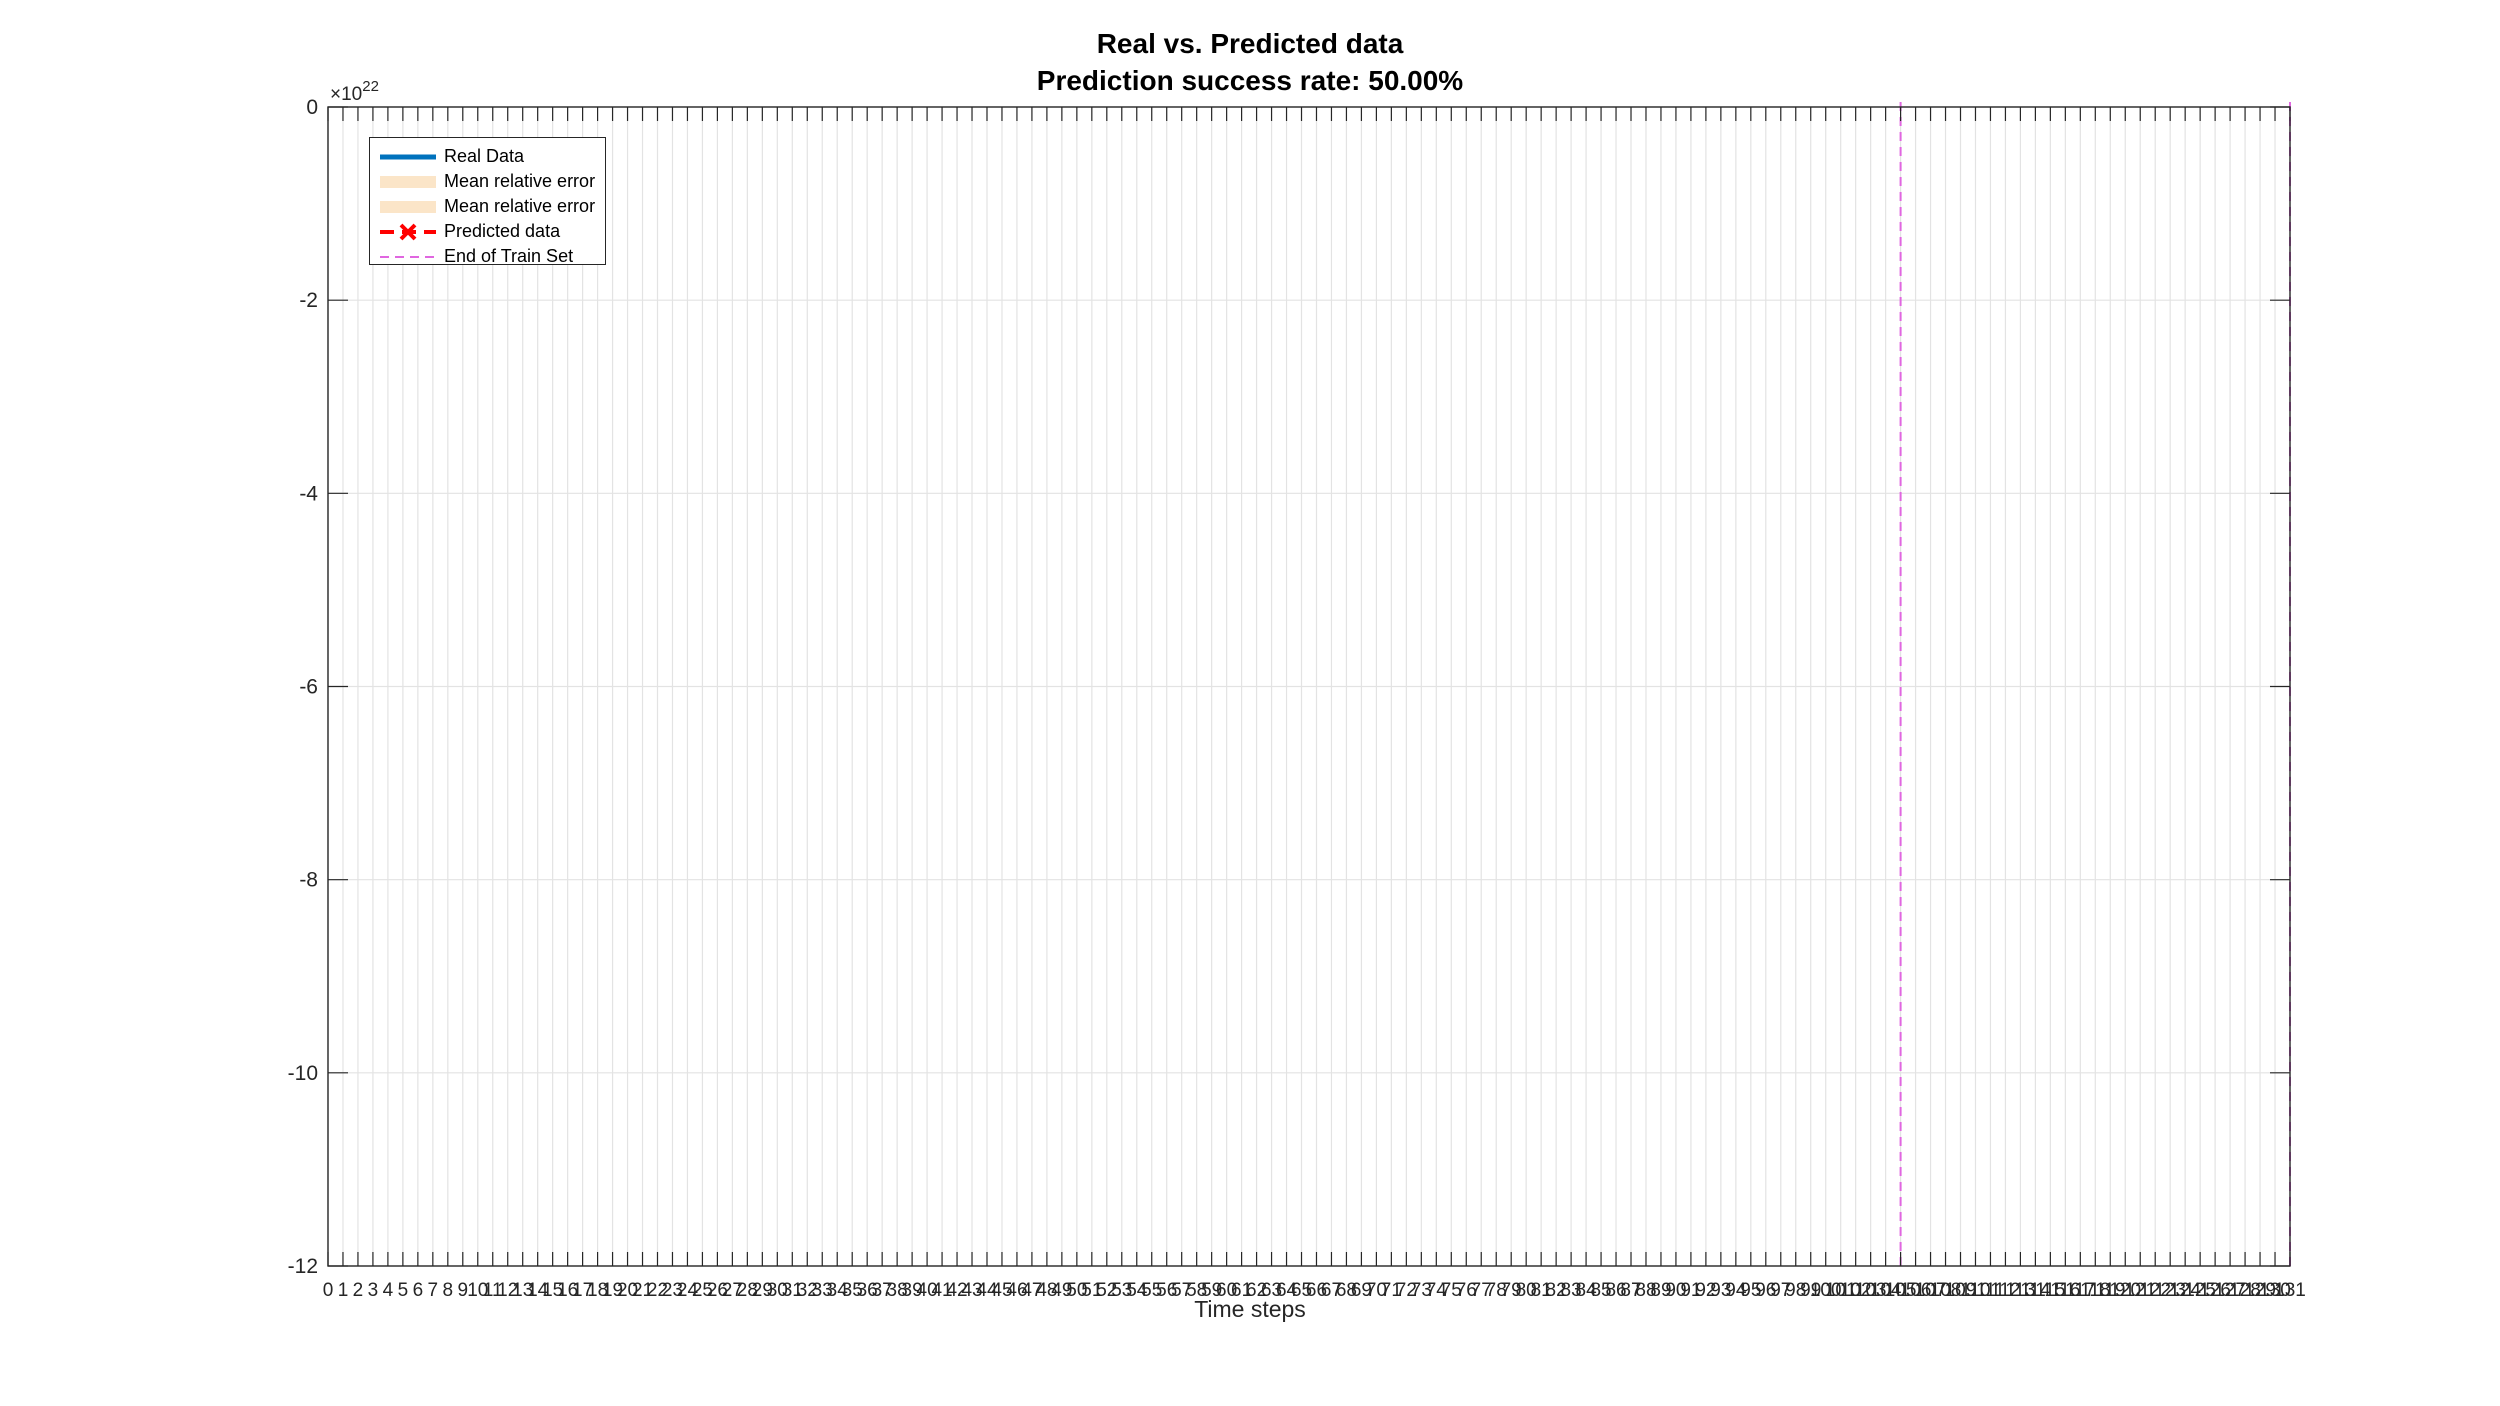 This screenshot has width=2500, height=1406. What do you see at coordinates (612, 1290) in the screenshot?
I see `x-tick-label: 19` at bounding box center [612, 1290].